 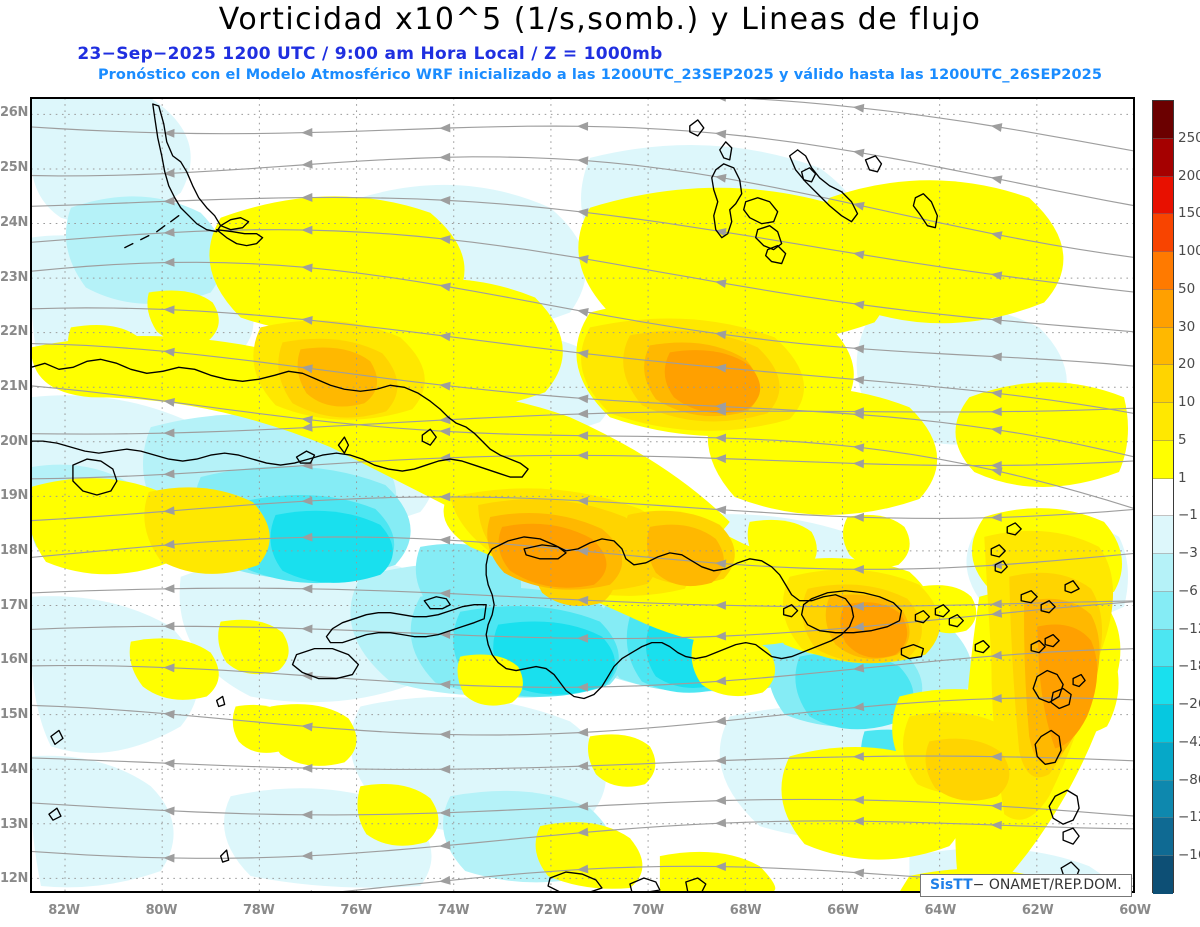 What do you see at coordinates (1135, 910) in the screenshot?
I see `x-tick-label: 60W` at bounding box center [1135, 910].